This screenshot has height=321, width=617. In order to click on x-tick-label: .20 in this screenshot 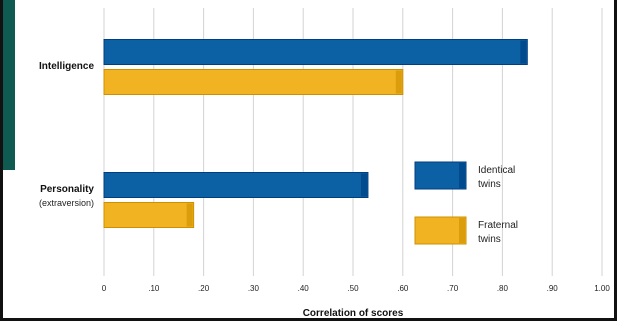, I will do `click(204, 288)`.